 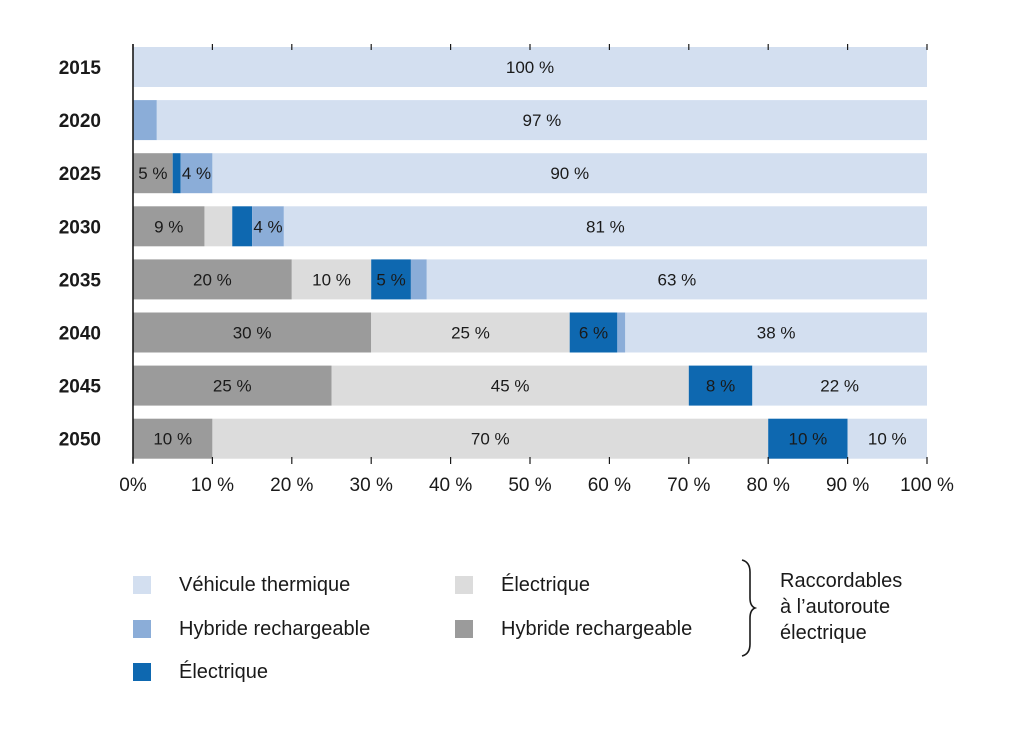 I want to click on legend-item-hybride-rechargeable: Hybride rechargeable, so click(x=251, y=629).